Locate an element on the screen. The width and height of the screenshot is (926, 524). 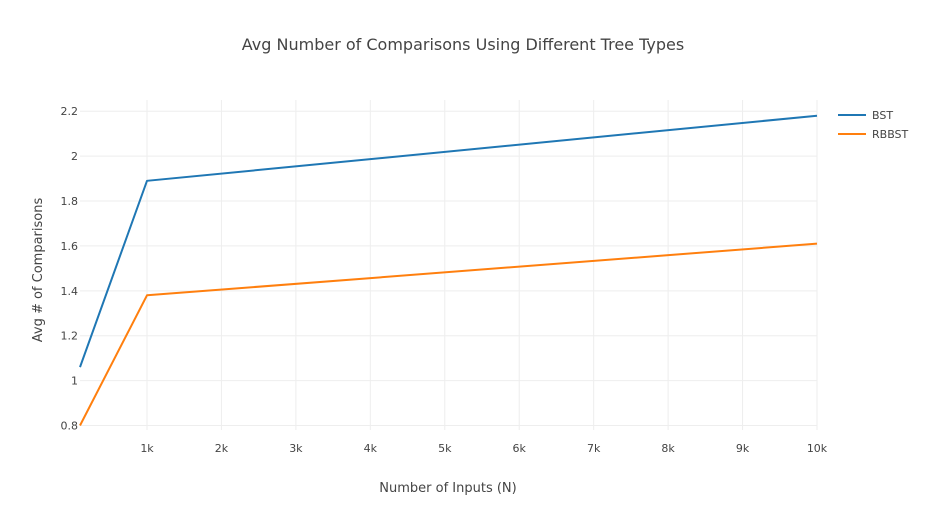
x-tick-label: 9k is located at coordinates (743, 448).